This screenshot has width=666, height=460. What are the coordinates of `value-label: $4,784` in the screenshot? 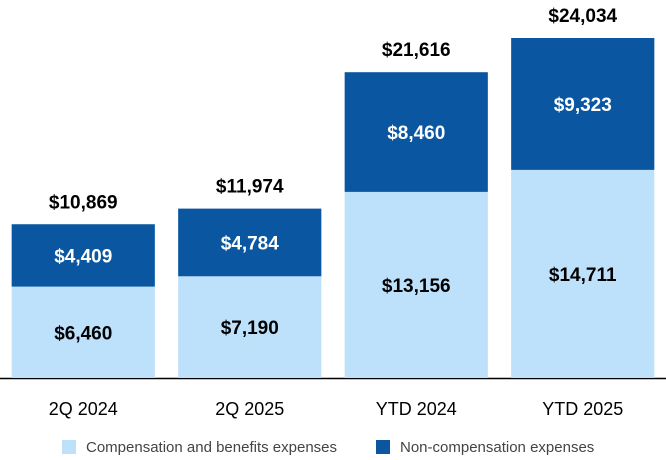 It's located at (250, 243).